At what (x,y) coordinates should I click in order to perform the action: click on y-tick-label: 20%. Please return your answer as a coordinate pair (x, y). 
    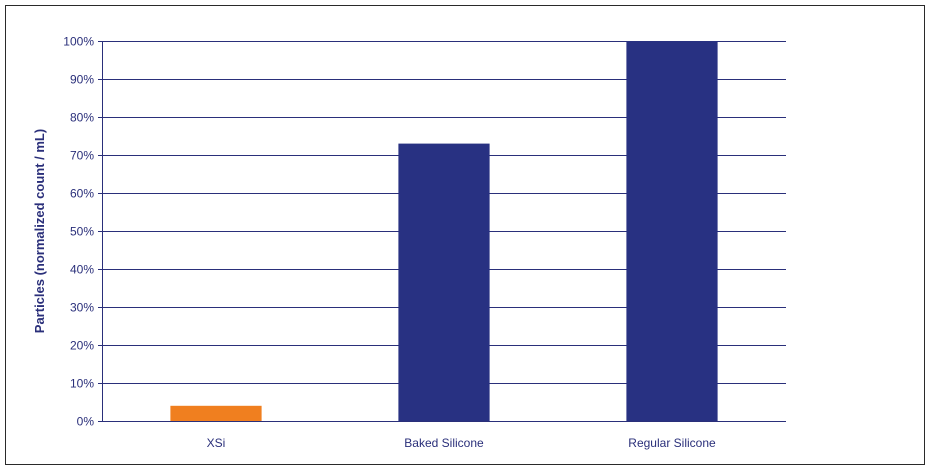
    Looking at the image, I should click on (82, 346).